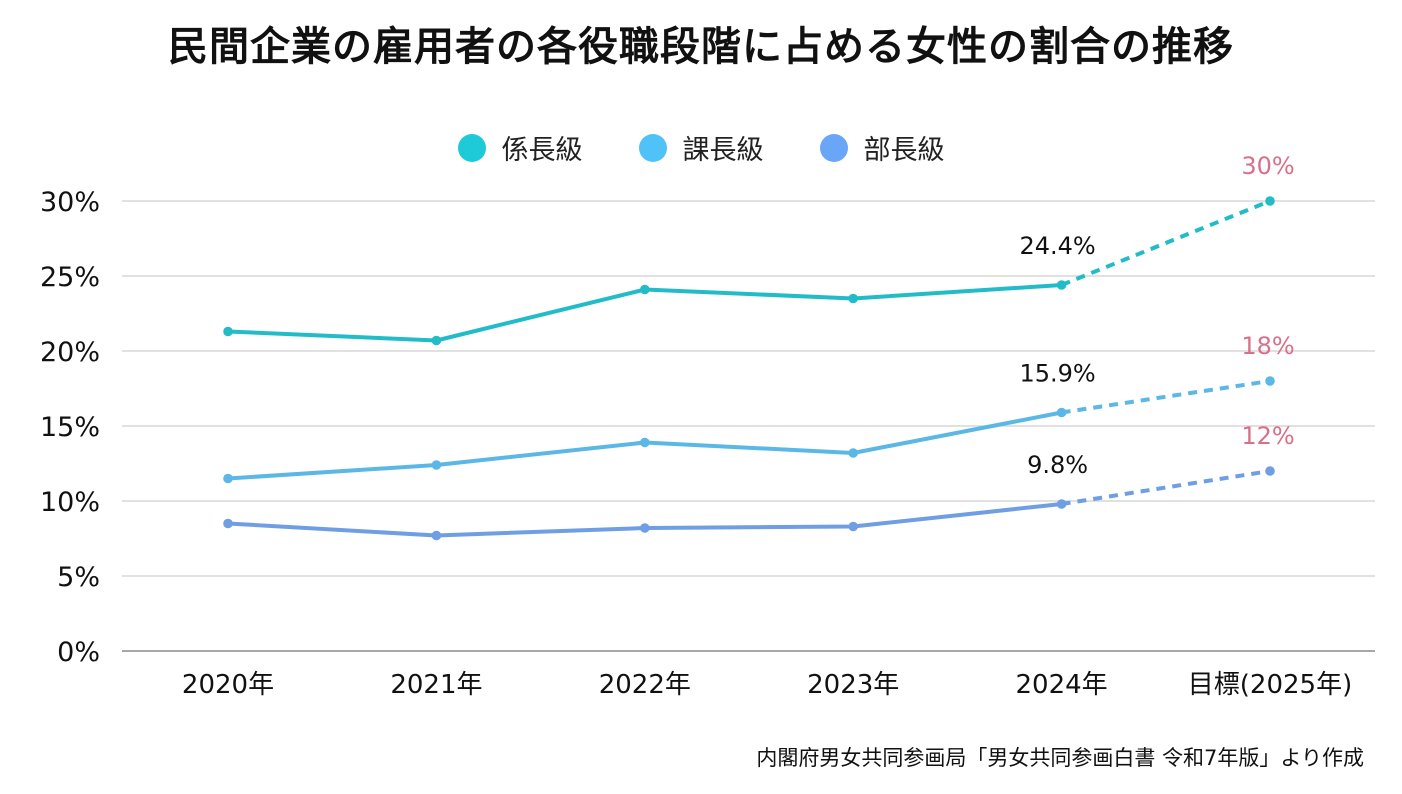 Image resolution: width=1402 pixels, height=794 pixels. Describe the element at coordinates (1057, 374) in the screenshot. I see `data-label: 15.9%` at that location.